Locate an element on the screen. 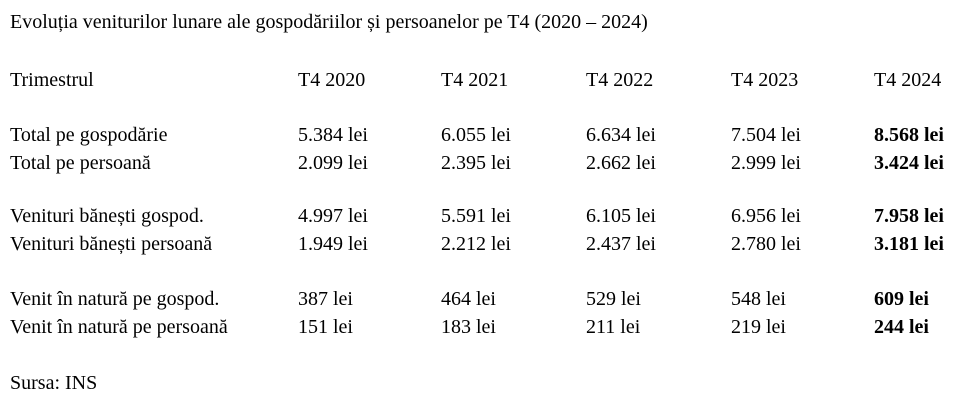 The image size is (971, 404). header-cell: T4 2021 is located at coordinates (475, 80).